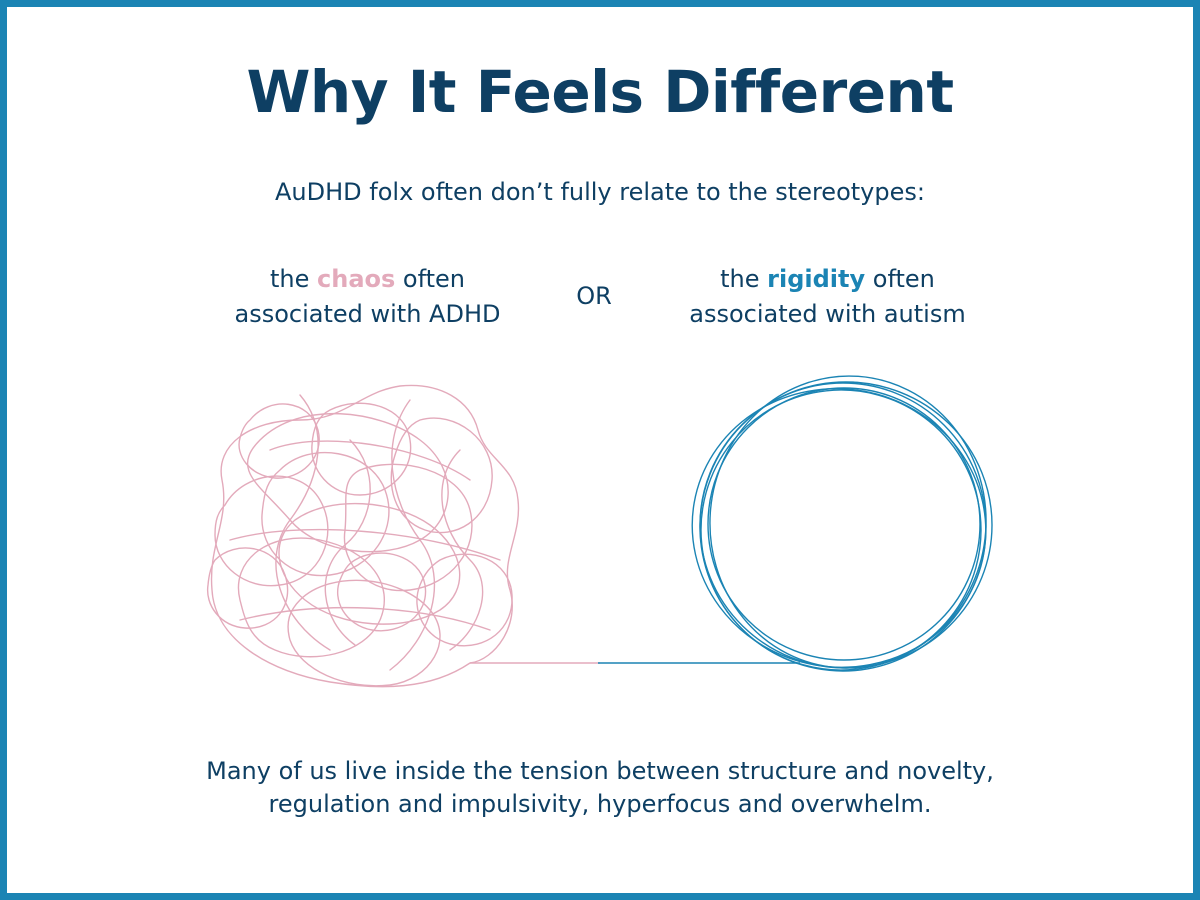  I want to click on chaos-keyword: chaos, so click(356, 279).